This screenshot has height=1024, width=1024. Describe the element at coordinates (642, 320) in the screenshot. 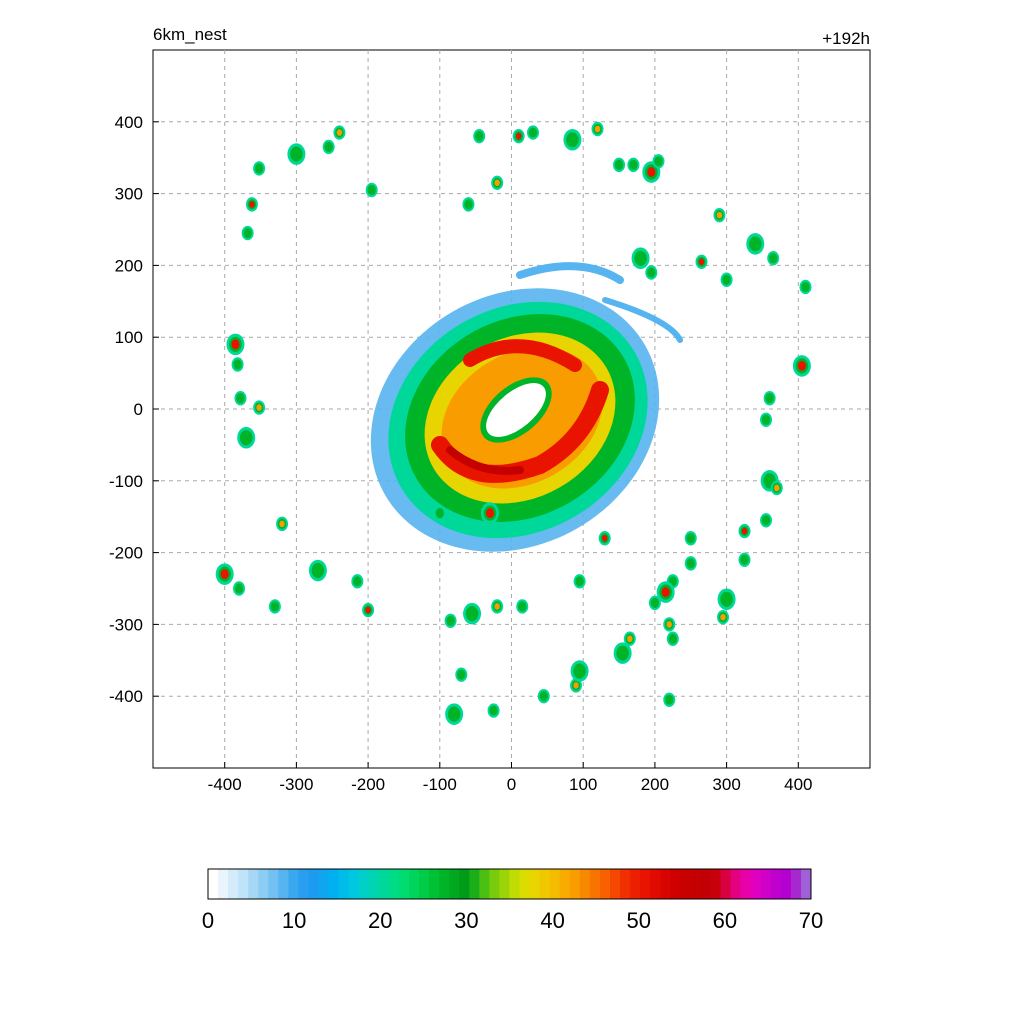

I see `spiral-band-northeast` at that location.